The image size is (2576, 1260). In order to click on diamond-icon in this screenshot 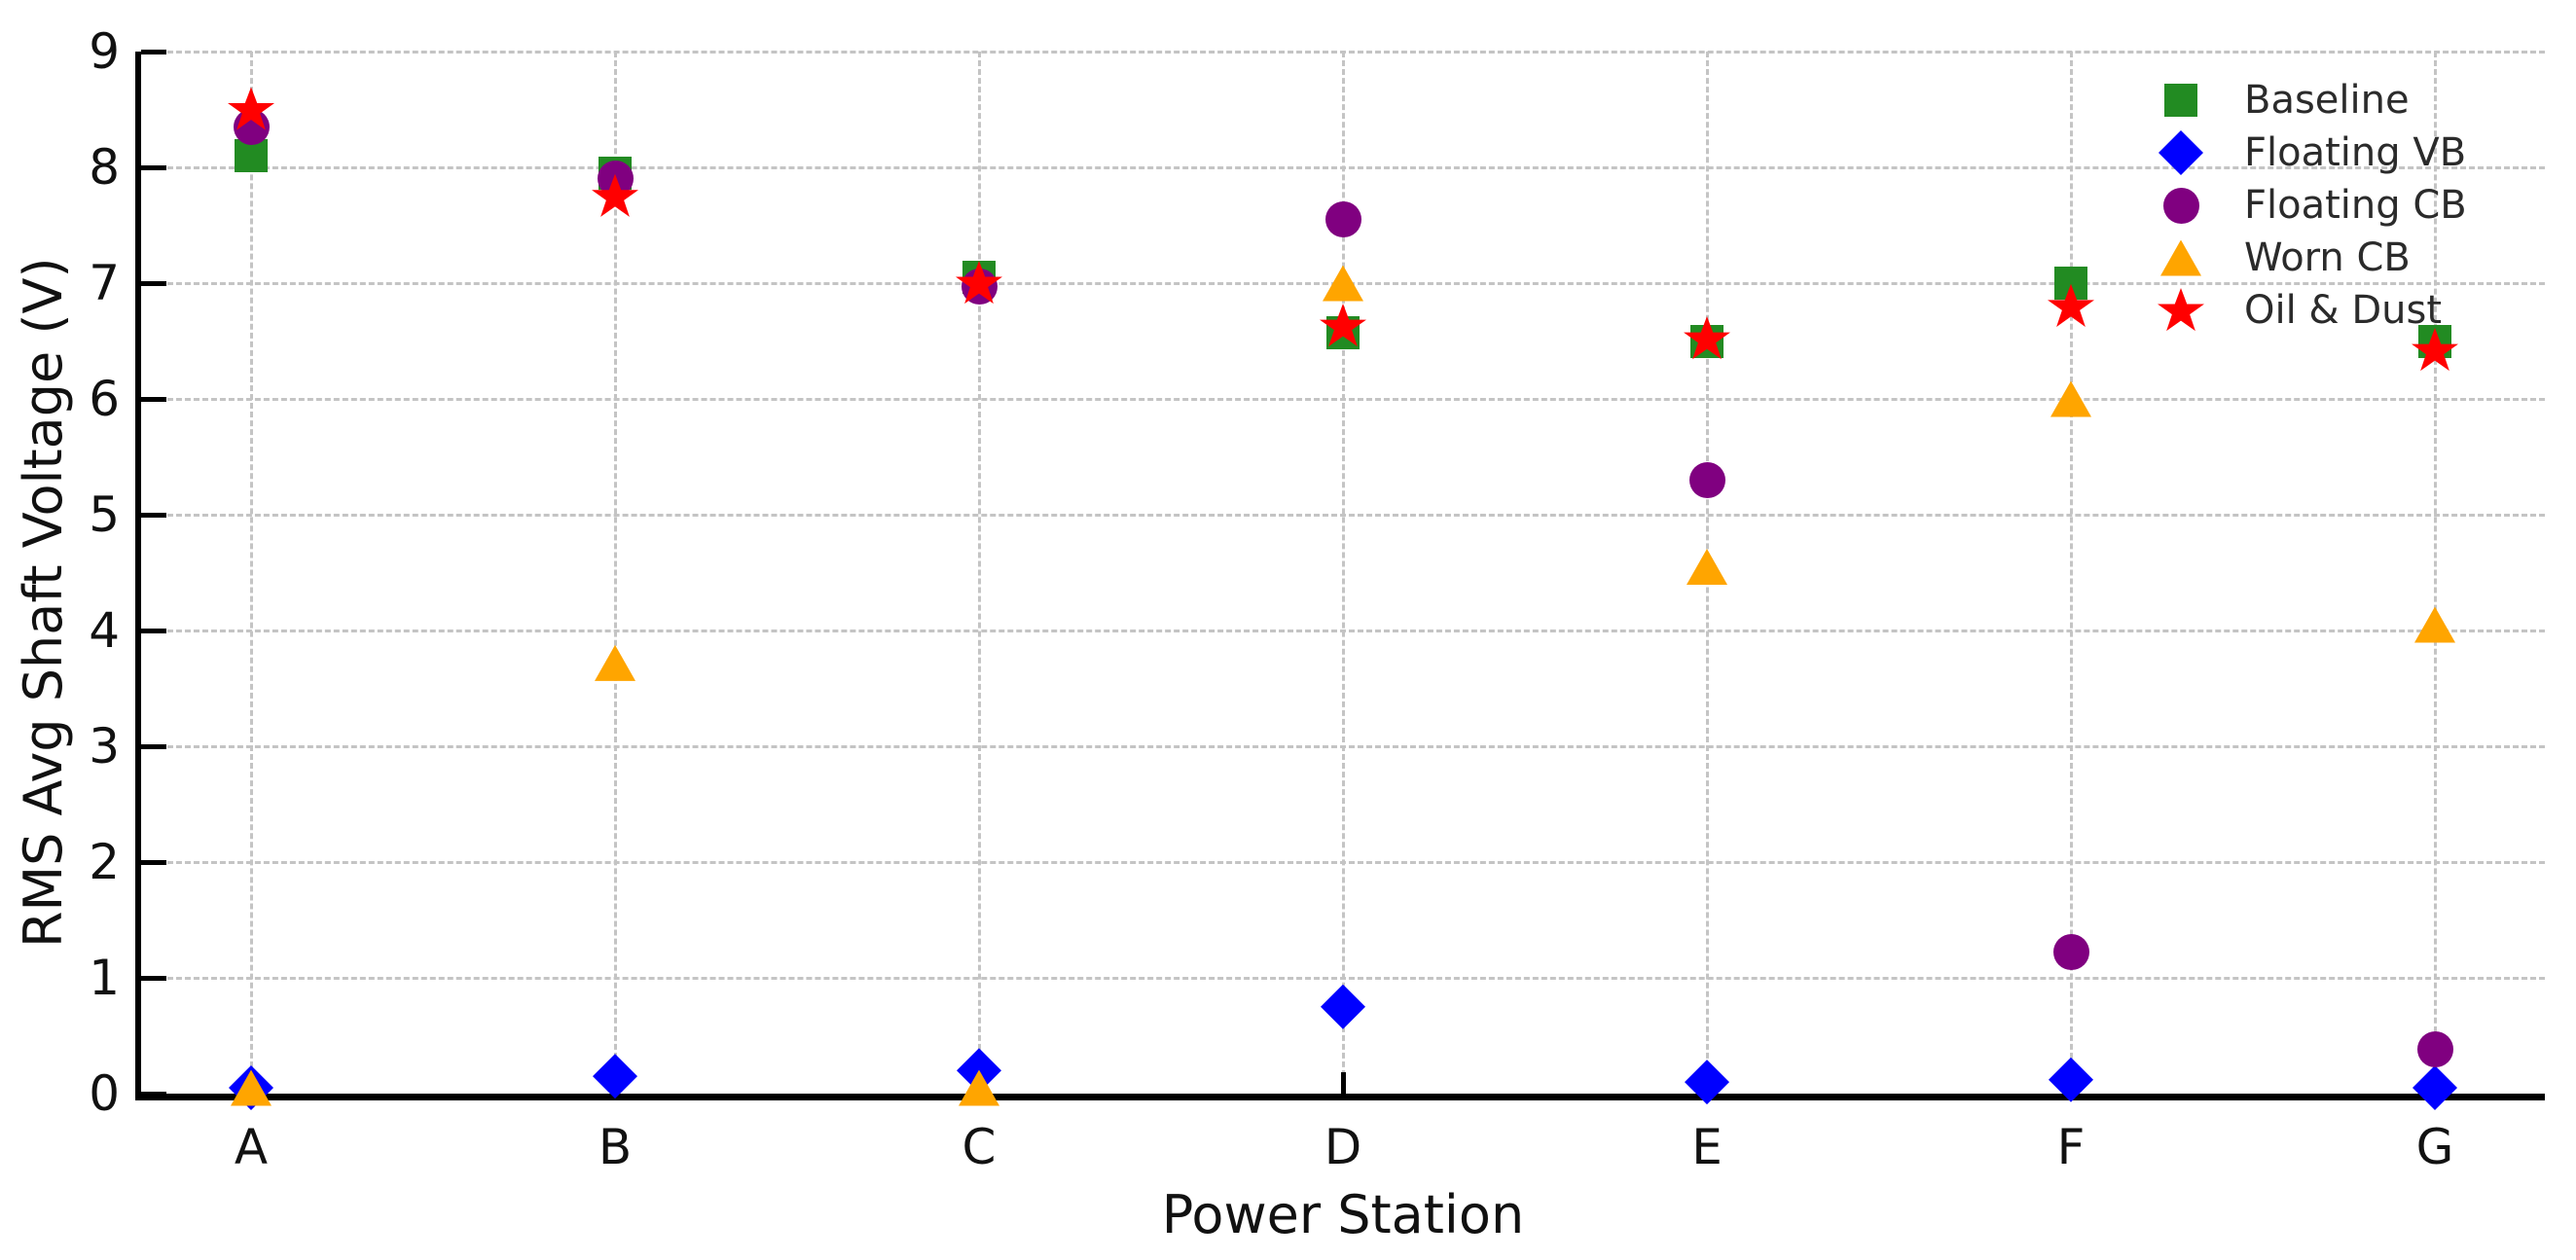, I will do `click(2181, 152)`.